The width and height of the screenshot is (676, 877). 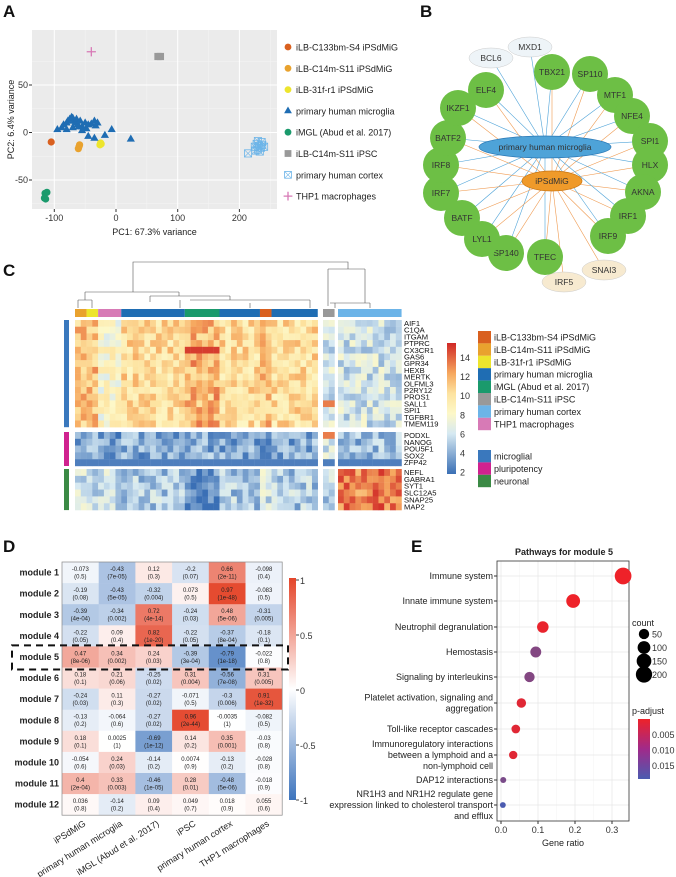 What do you see at coordinates (81, 704) in the screenshot?
I see `p-value: (0.03)` at bounding box center [81, 704].